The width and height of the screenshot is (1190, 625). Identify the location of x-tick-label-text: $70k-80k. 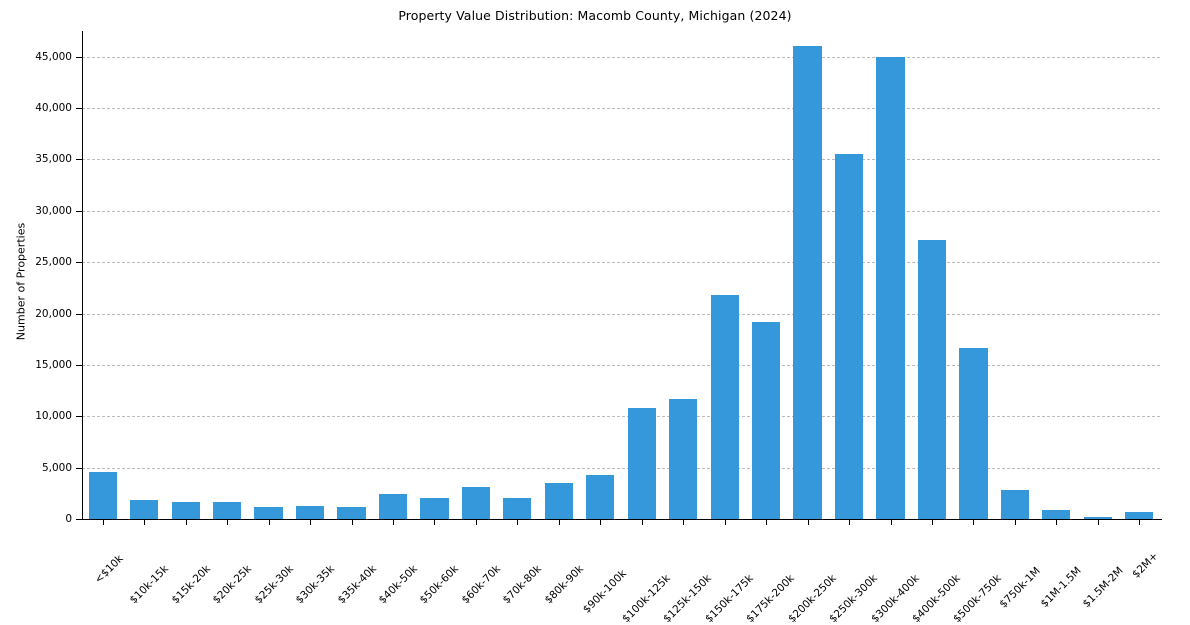
(522, 584).